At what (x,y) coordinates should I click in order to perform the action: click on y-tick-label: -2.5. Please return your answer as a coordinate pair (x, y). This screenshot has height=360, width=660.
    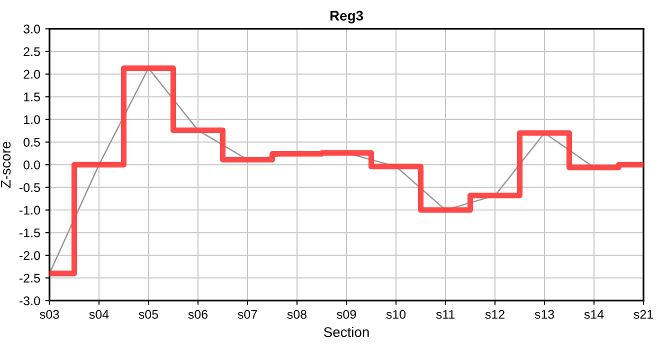
    Looking at the image, I should click on (29, 278).